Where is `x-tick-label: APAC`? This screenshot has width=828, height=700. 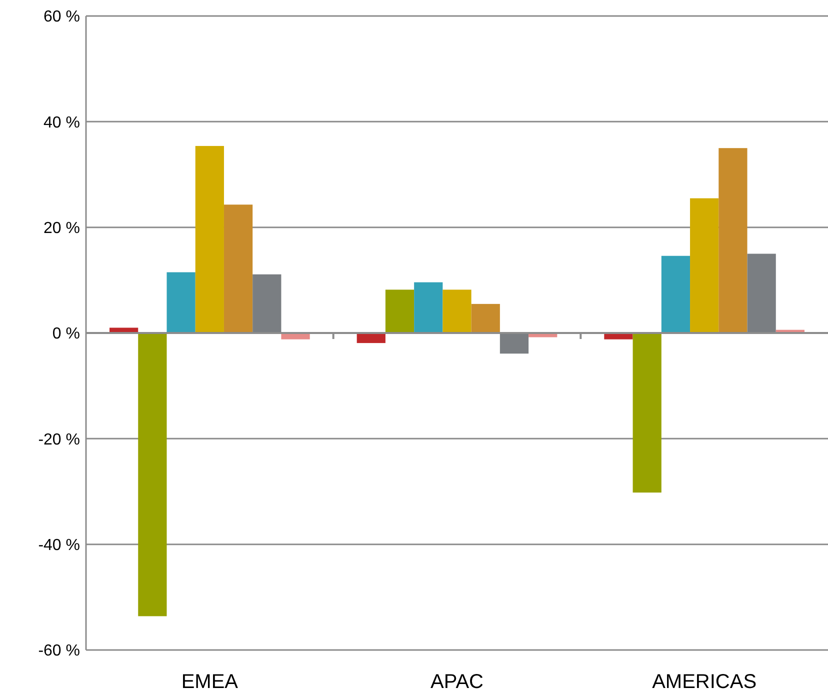
x-tick-label: APAC is located at coordinates (457, 682).